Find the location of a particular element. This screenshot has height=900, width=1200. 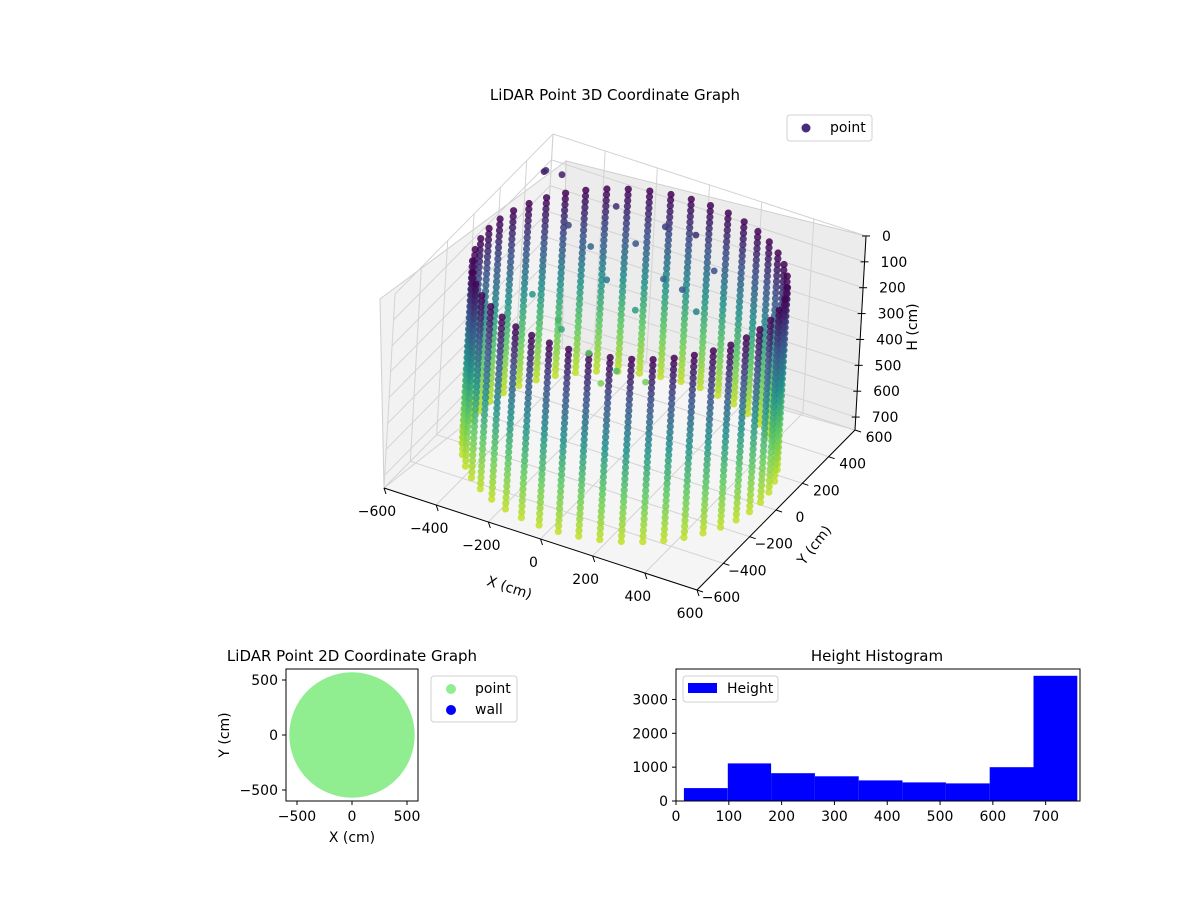

scatter3d-ytick is located at coordinates (858, 431).